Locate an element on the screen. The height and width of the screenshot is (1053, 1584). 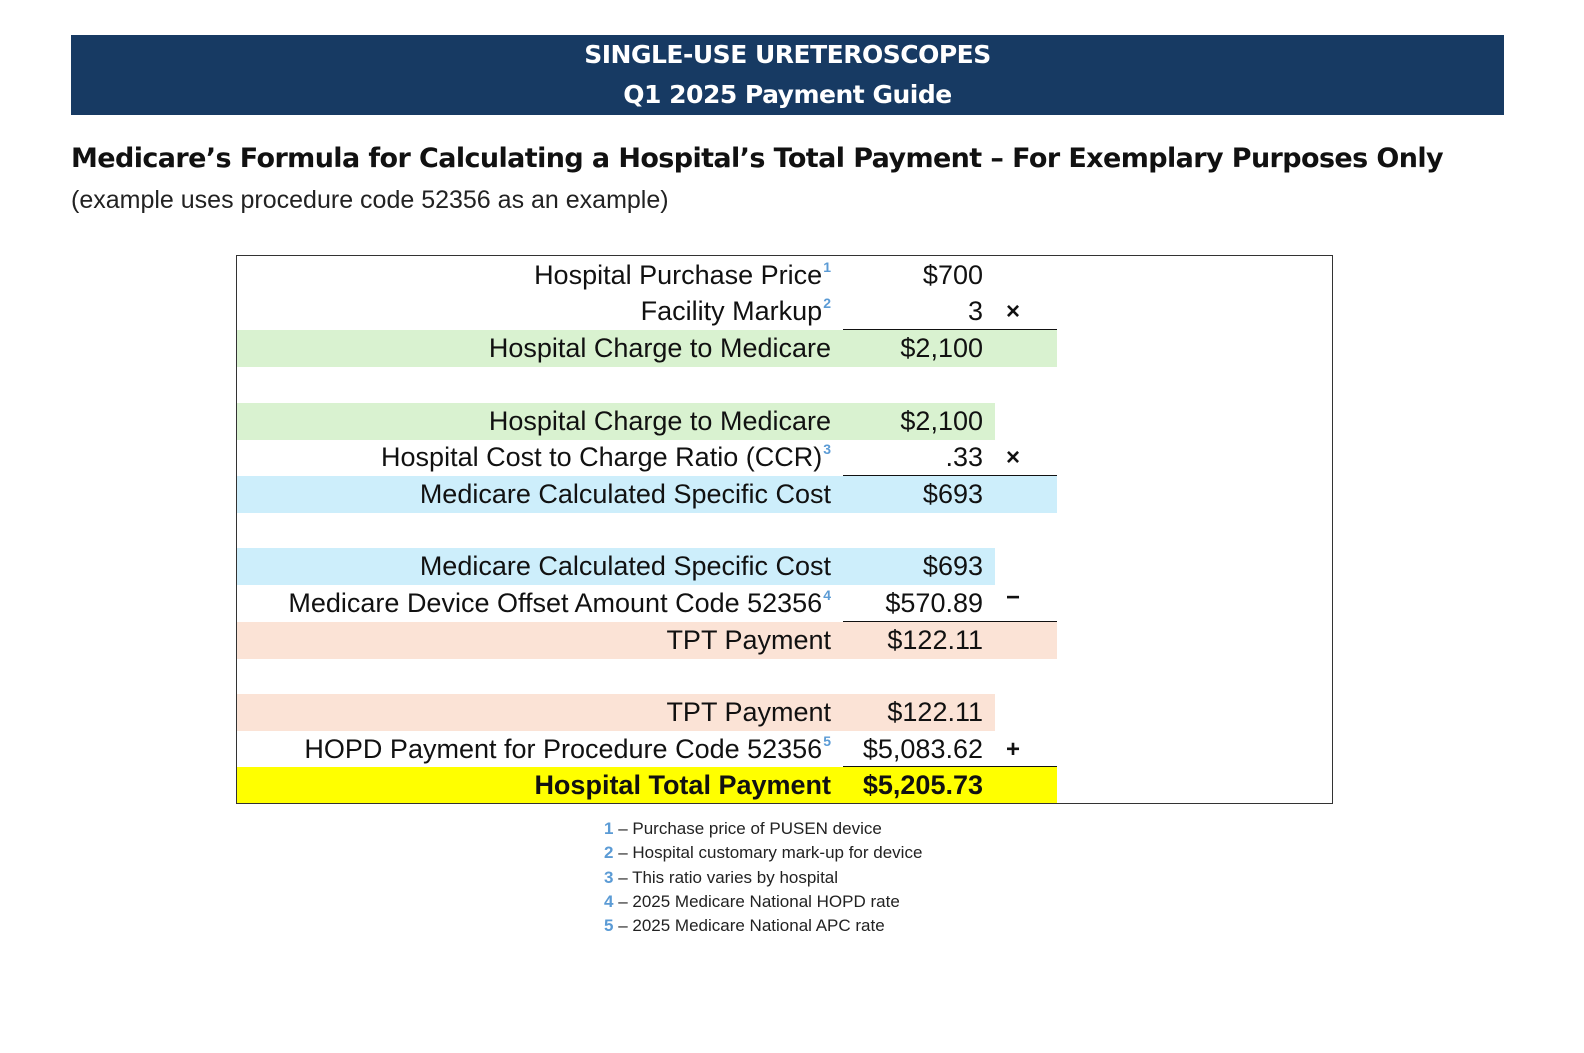
row-tpt: TPT Payment $122.11 is located at coordinates (616, 712).